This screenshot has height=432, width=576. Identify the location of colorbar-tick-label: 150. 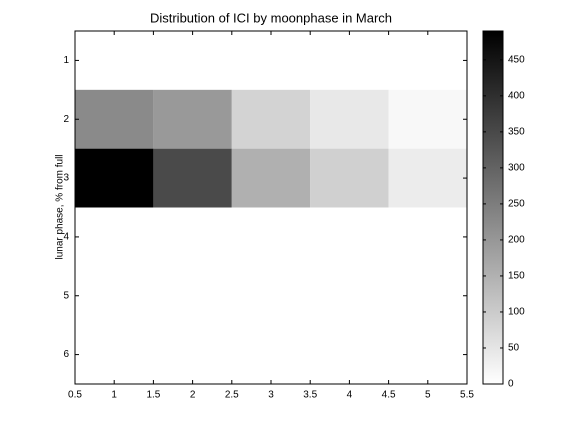
(516, 276).